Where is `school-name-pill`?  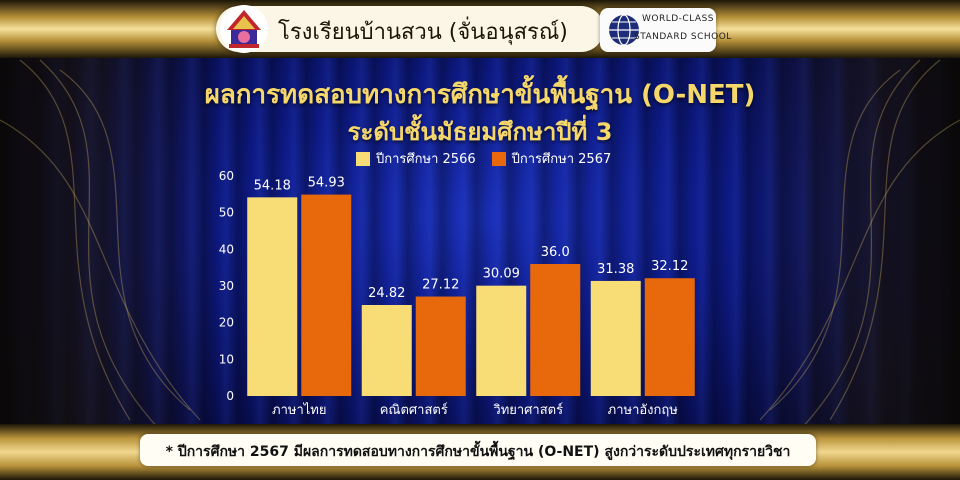
school-name-pill is located at coordinates (410, 29).